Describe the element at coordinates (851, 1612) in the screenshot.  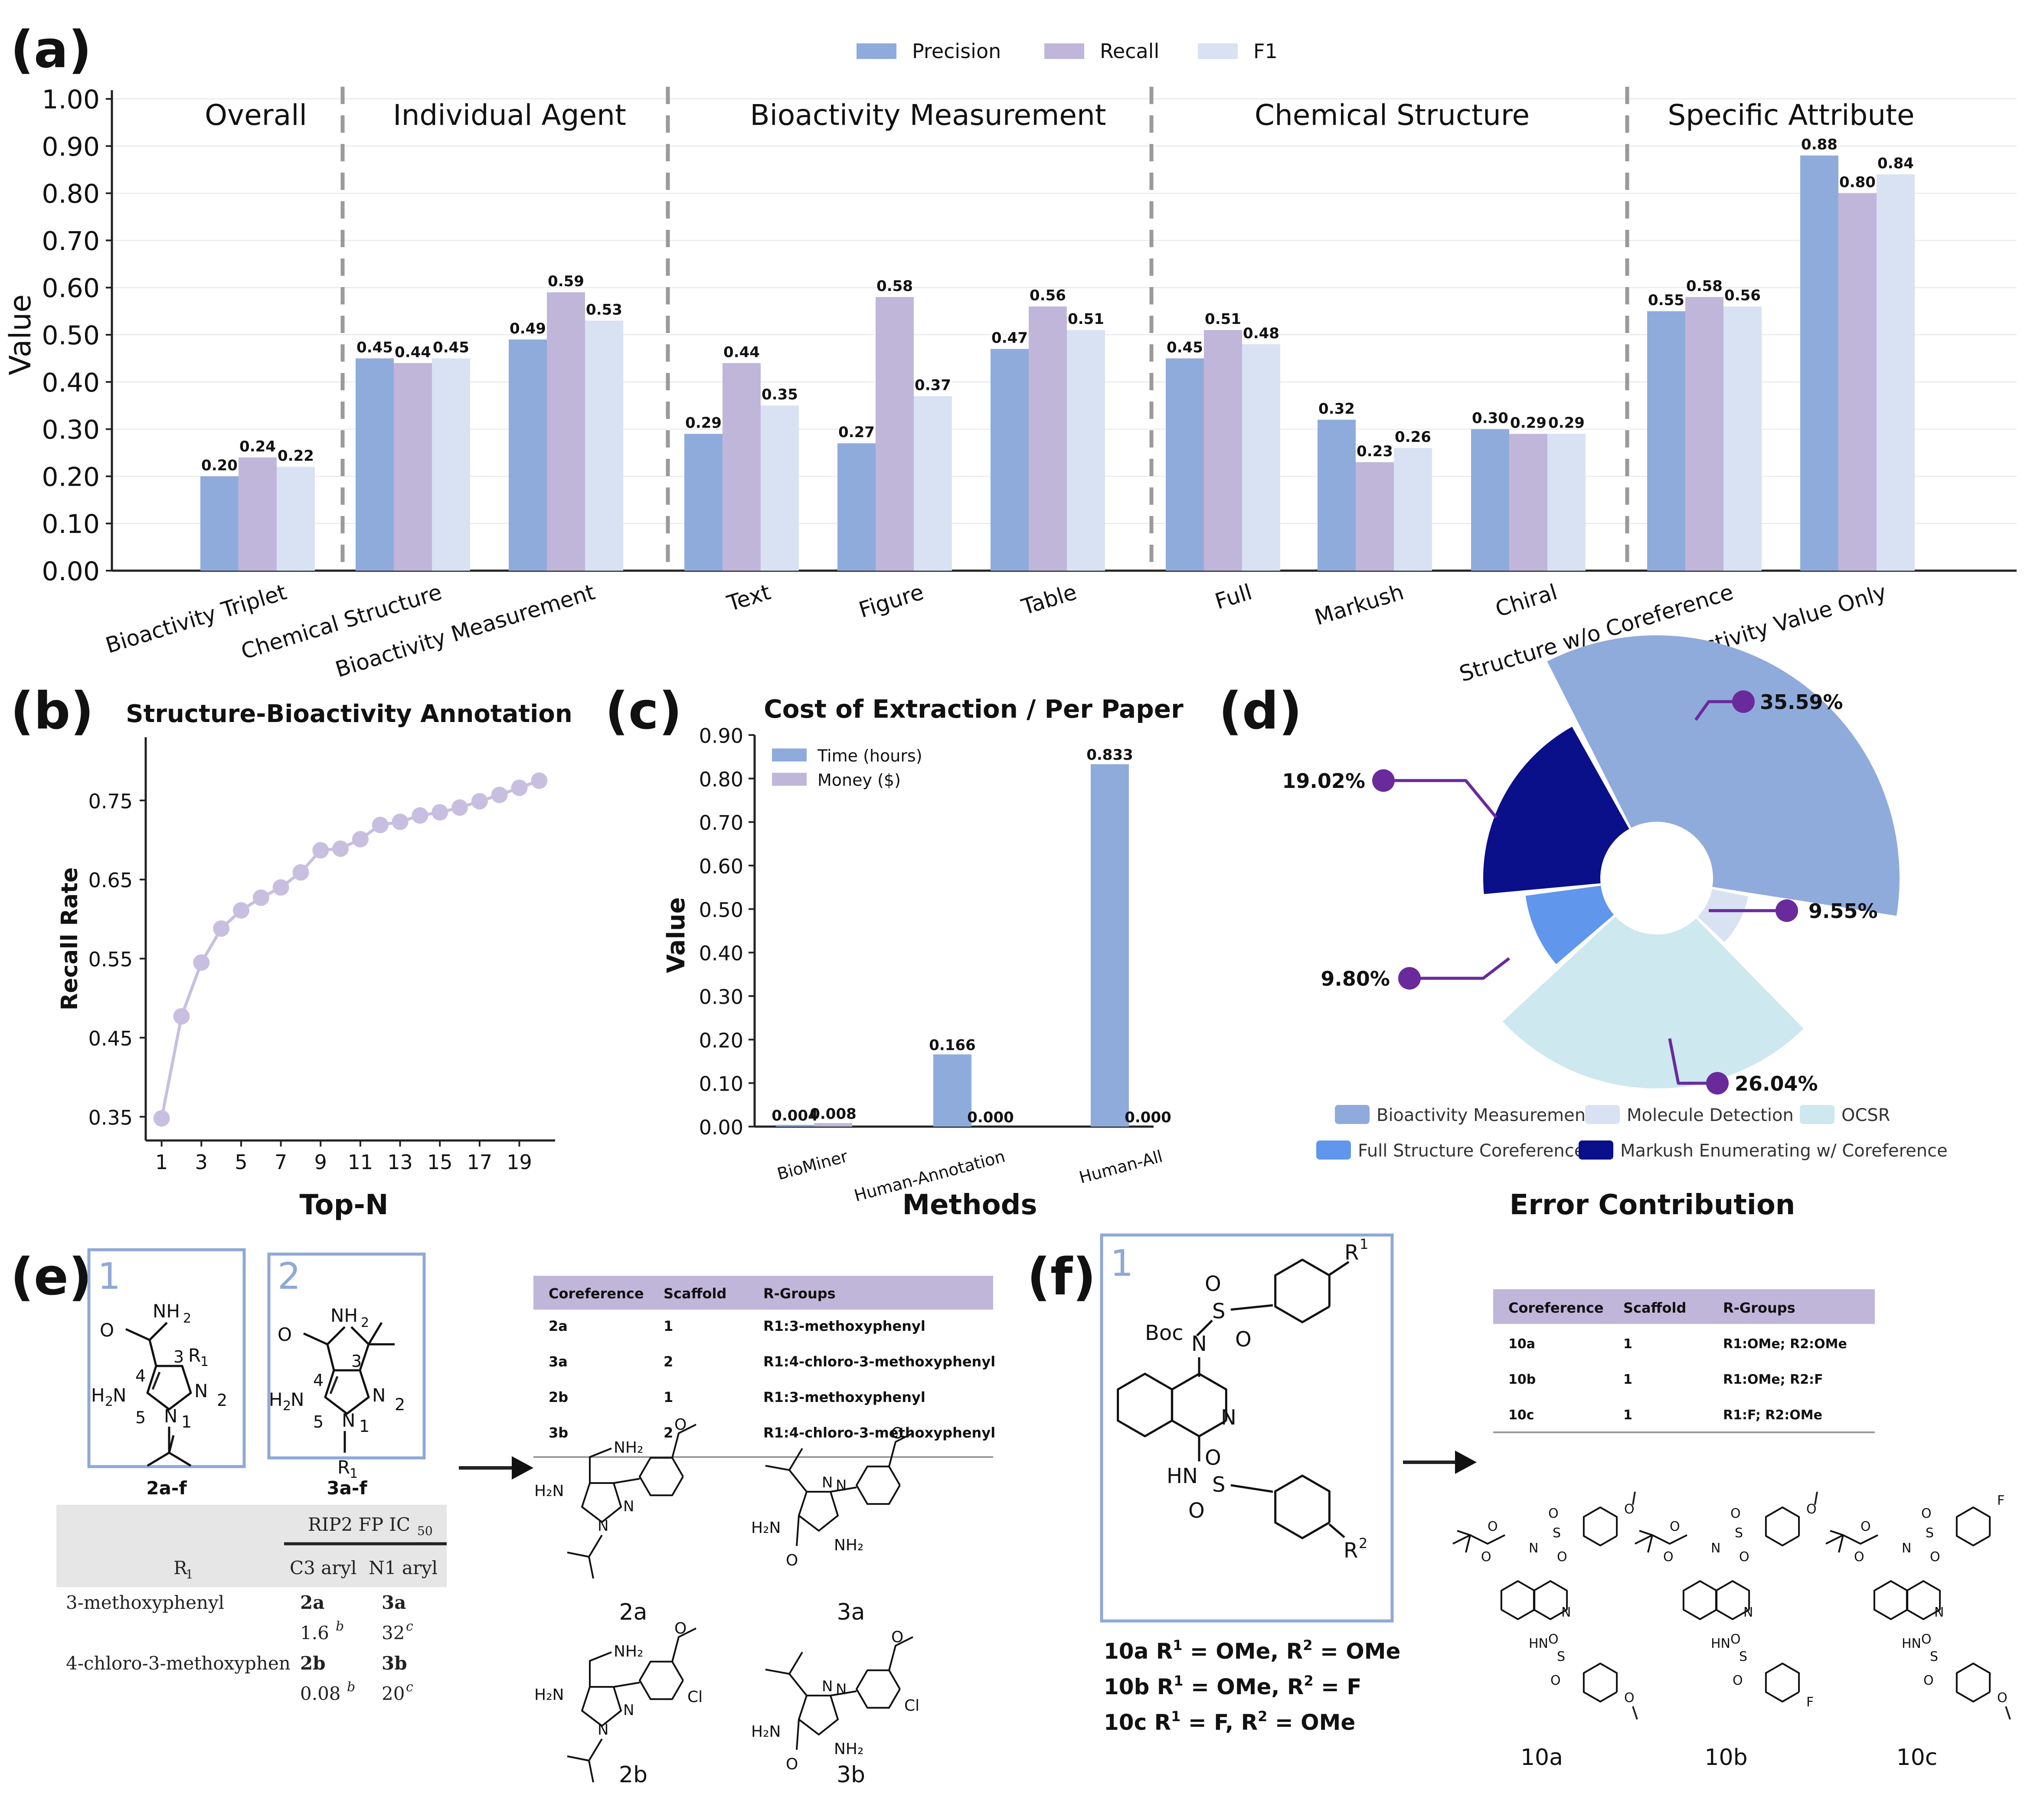
I see `molecule-label: 3a` at that location.